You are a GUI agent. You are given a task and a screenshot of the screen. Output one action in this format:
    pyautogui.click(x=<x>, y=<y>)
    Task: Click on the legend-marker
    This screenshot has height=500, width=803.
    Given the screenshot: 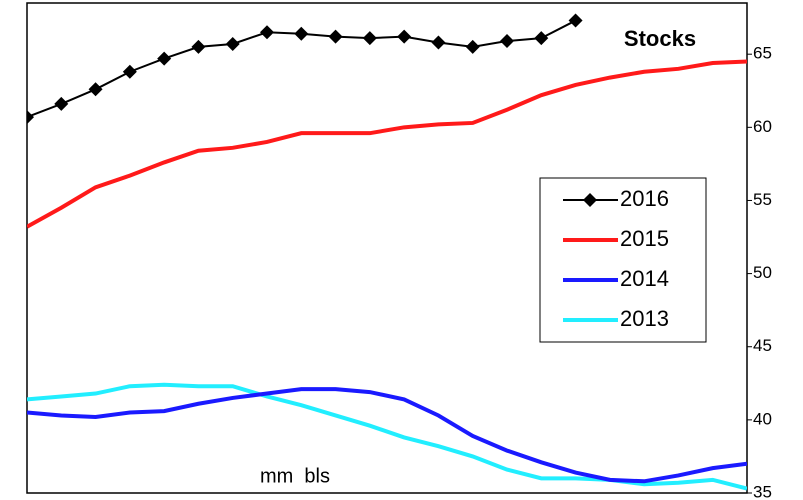 What is the action you would take?
    pyautogui.click(x=590, y=200)
    